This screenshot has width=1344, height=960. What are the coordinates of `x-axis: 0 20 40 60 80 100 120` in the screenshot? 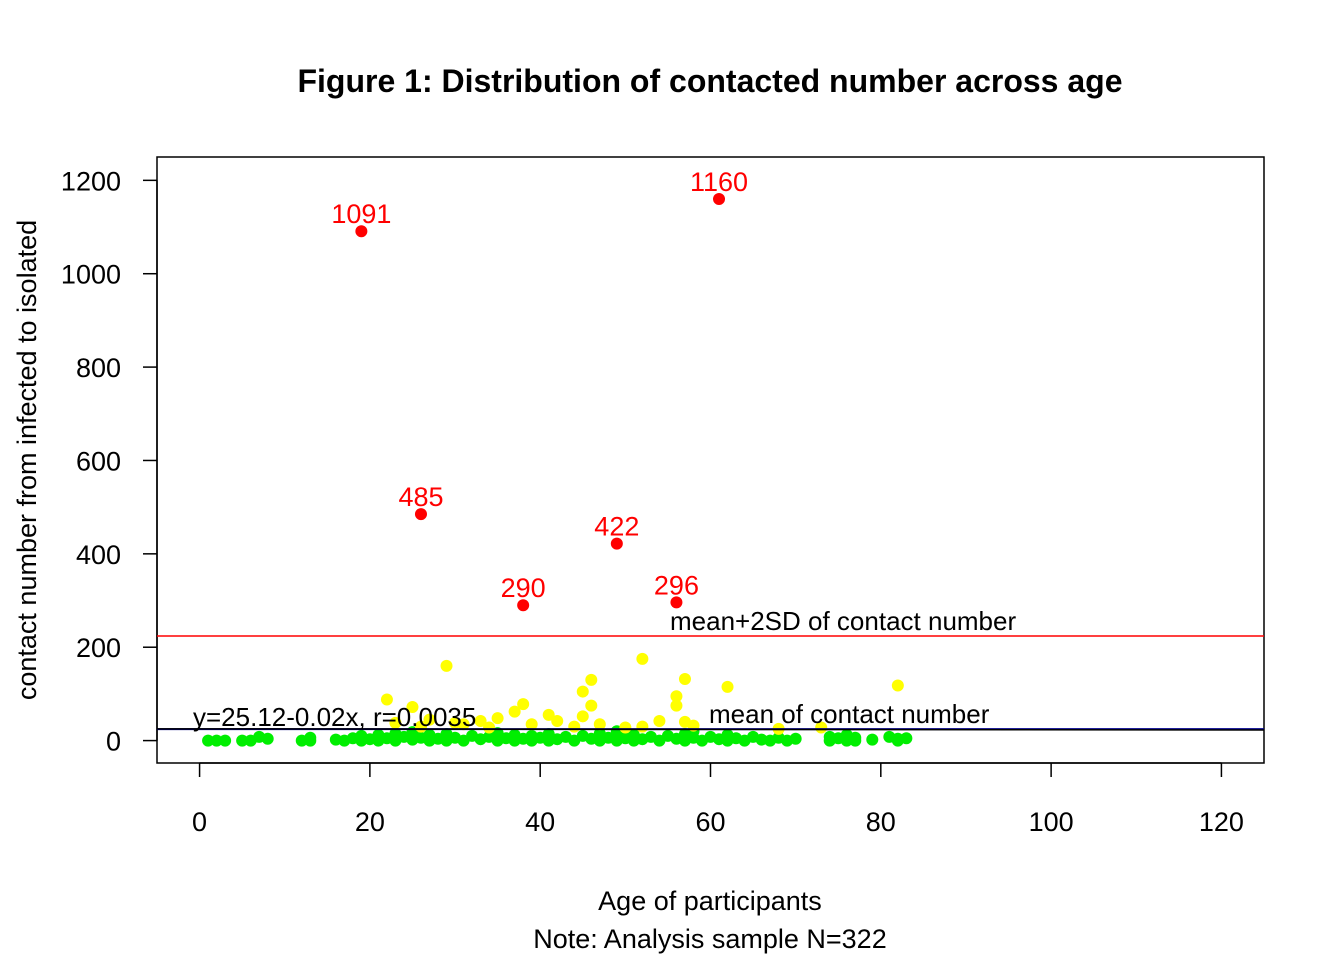 It's located at (718, 799).